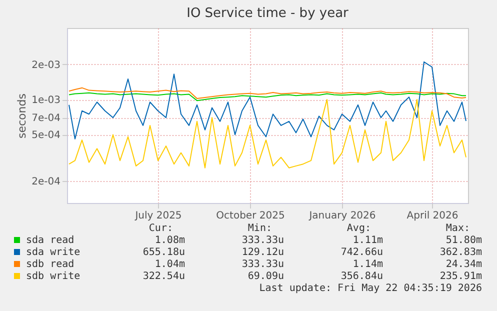  I want to click on legend-label: sdb read, so click(50, 264).